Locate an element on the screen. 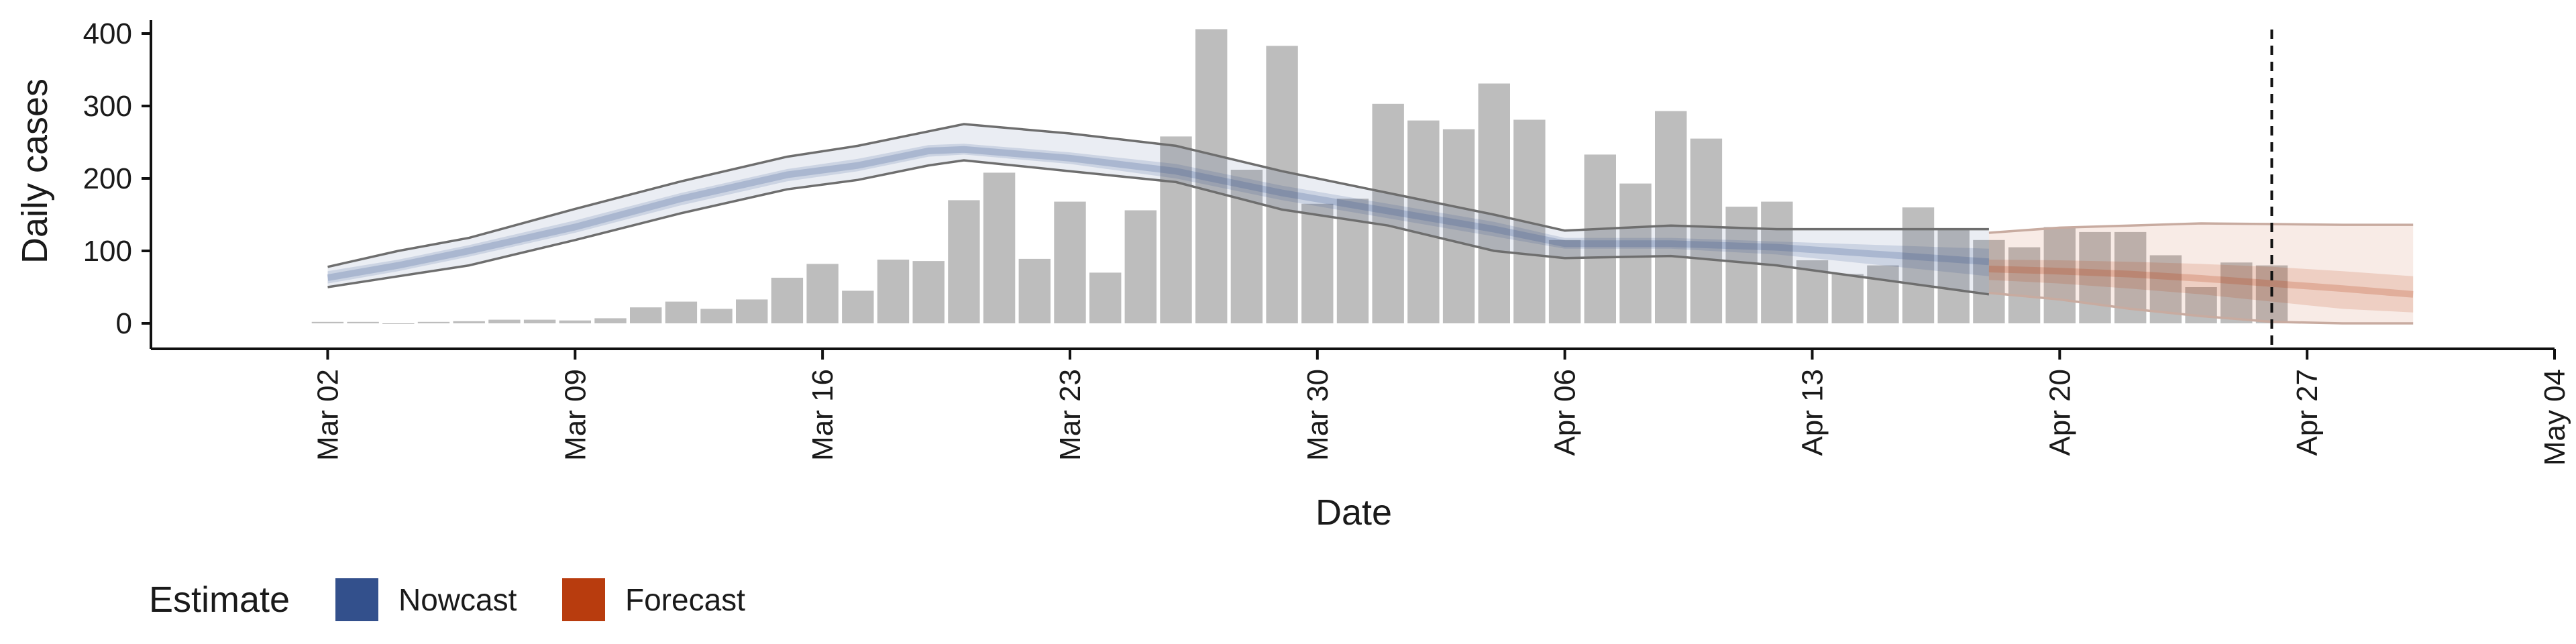  forecast-inner-band is located at coordinates (2201, 286).